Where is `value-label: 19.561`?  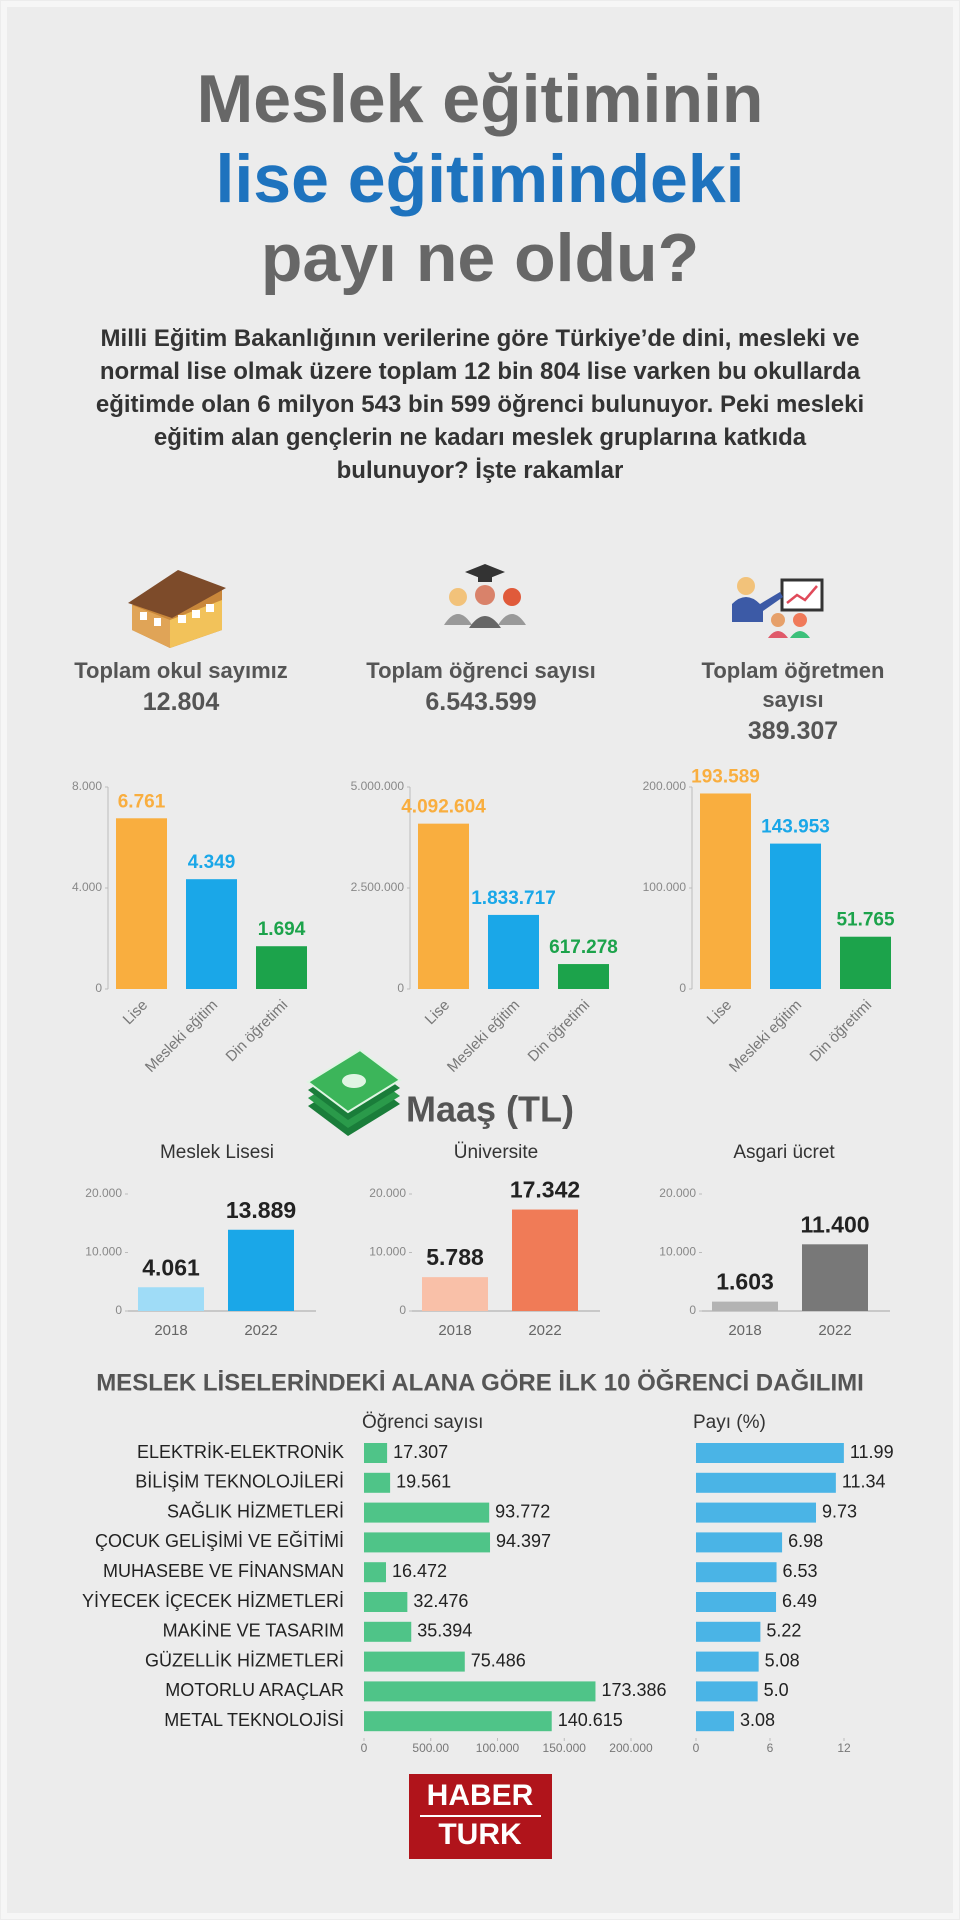 value-label: 19.561 is located at coordinates (423, 1482).